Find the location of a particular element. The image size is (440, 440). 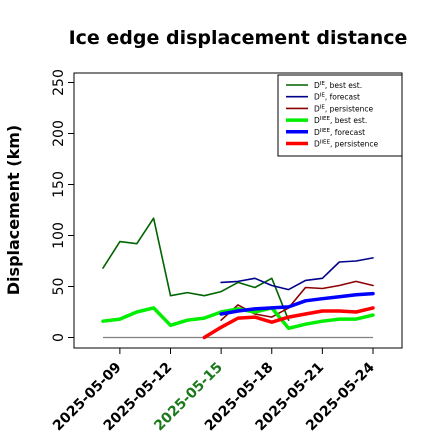

legend-label: DIIEE, persistence is located at coordinates (346, 144).